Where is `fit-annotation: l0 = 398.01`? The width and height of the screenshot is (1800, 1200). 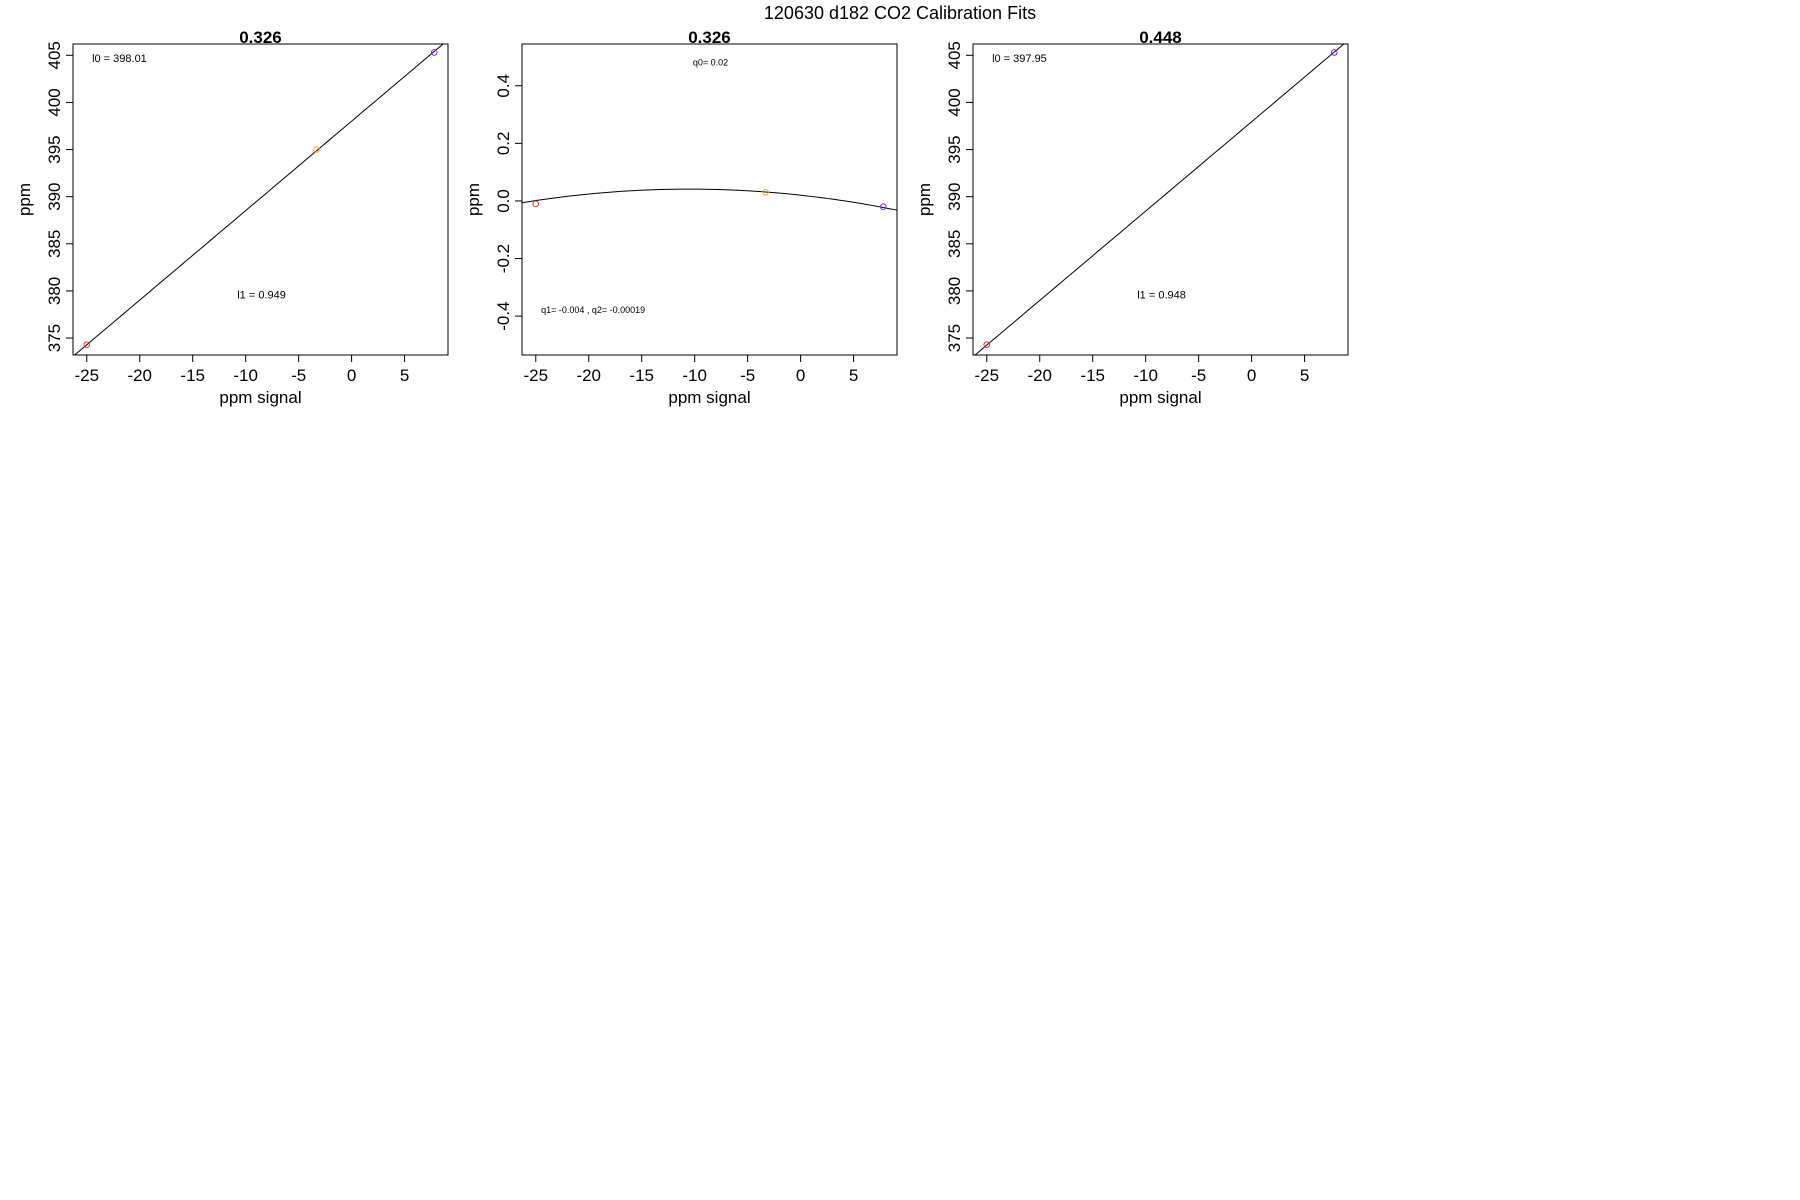
fit-annotation: l0 = 398.01 is located at coordinates (119, 59).